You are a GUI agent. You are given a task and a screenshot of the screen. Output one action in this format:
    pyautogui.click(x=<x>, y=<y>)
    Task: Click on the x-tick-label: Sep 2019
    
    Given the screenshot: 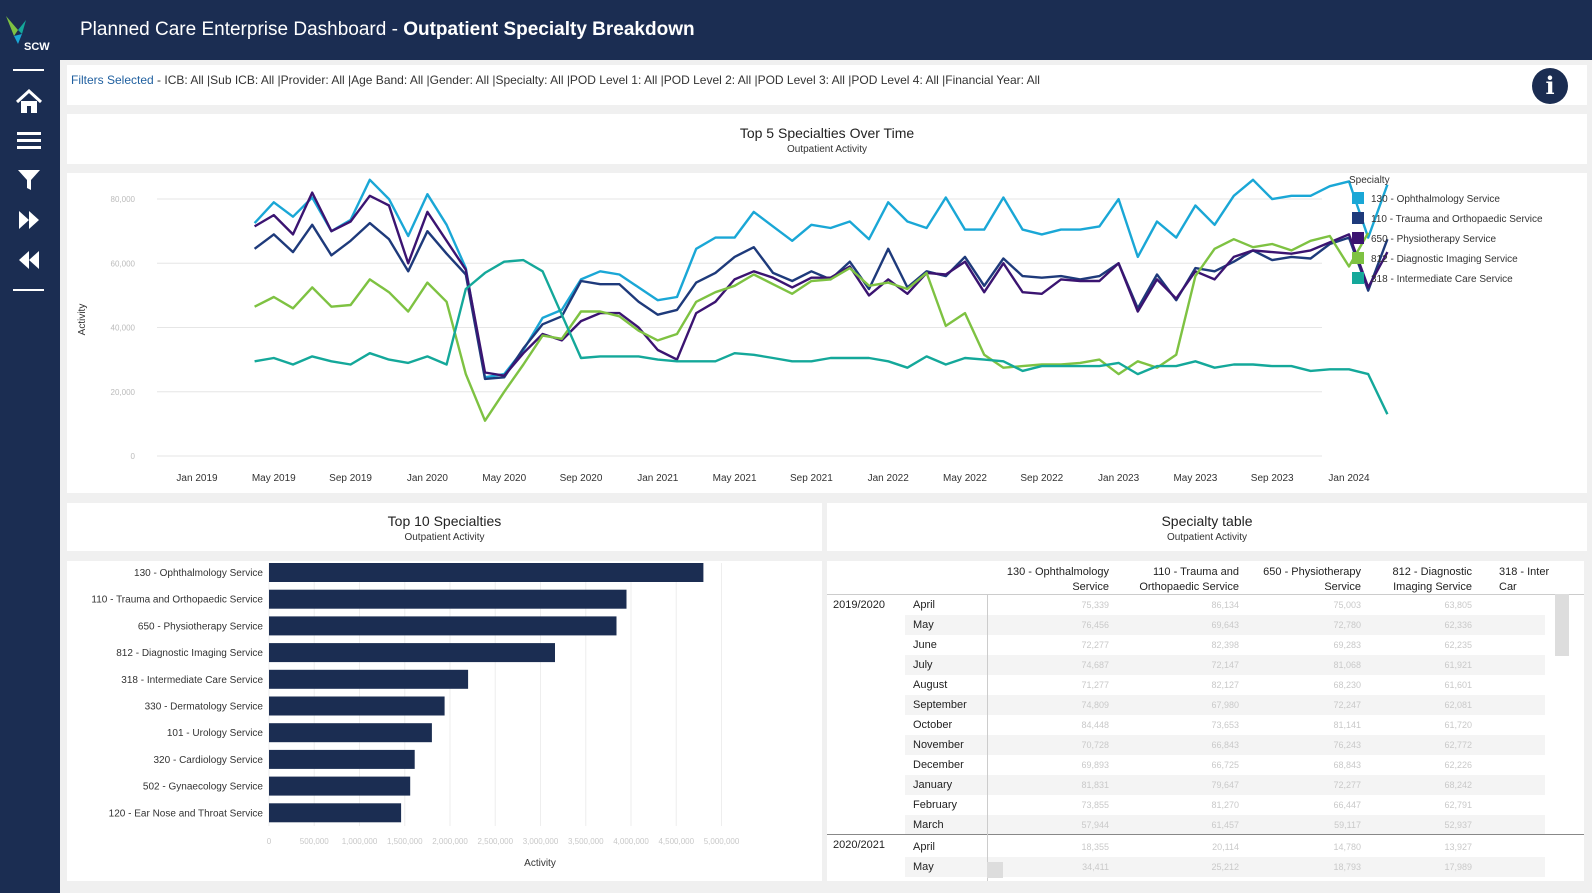 What is the action you would take?
    pyautogui.click(x=350, y=478)
    